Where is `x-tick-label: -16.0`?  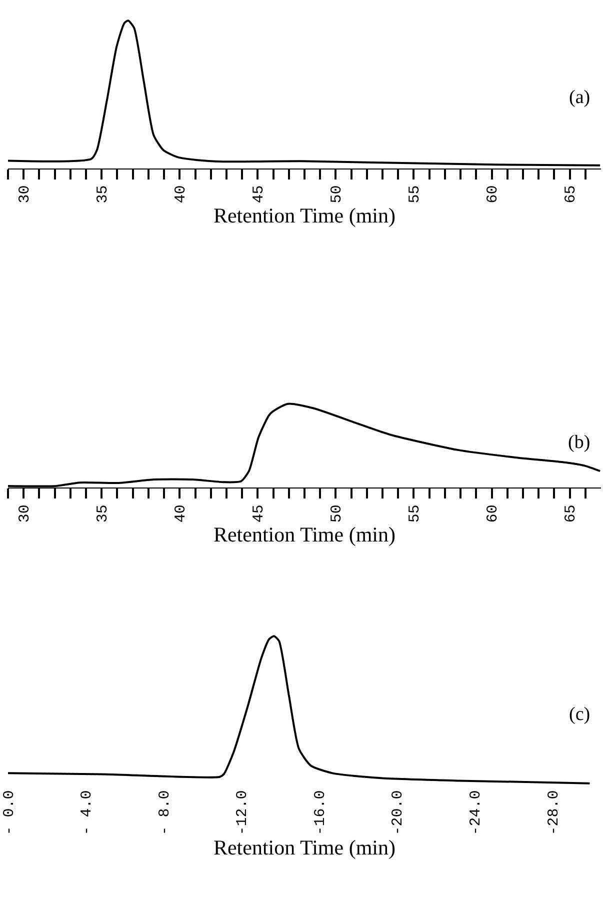
x-tick-label: -16.0 is located at coordinates (320, 813).